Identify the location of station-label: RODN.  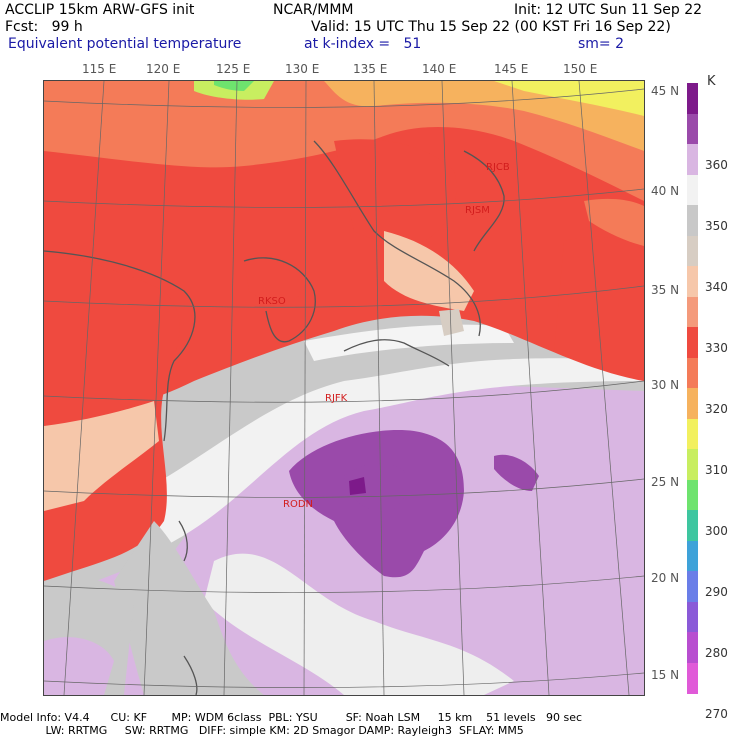
(298, 504).